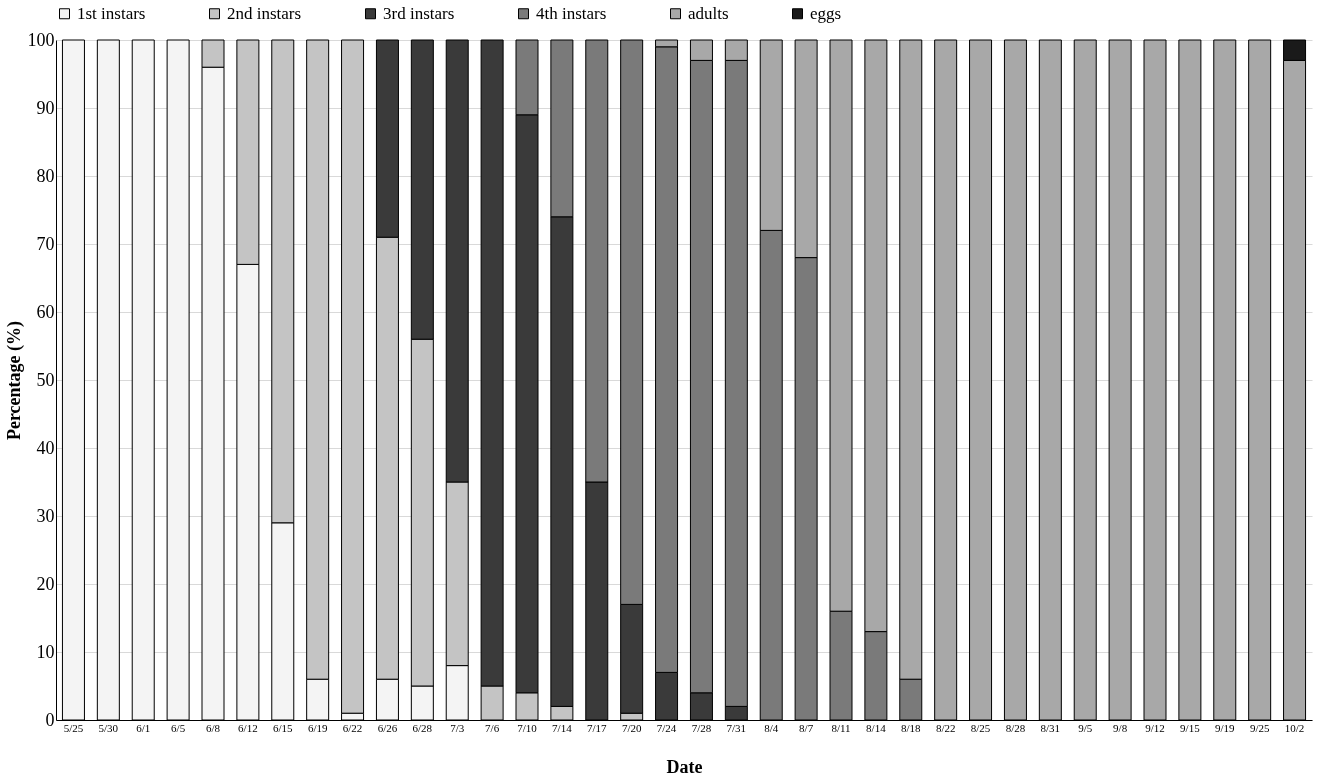 The height and width of the screenshot is (781, 1317). Describe the element at coordinates (911, 727) in the screenshot. I see `x-tick-label: 8/18` at that location.